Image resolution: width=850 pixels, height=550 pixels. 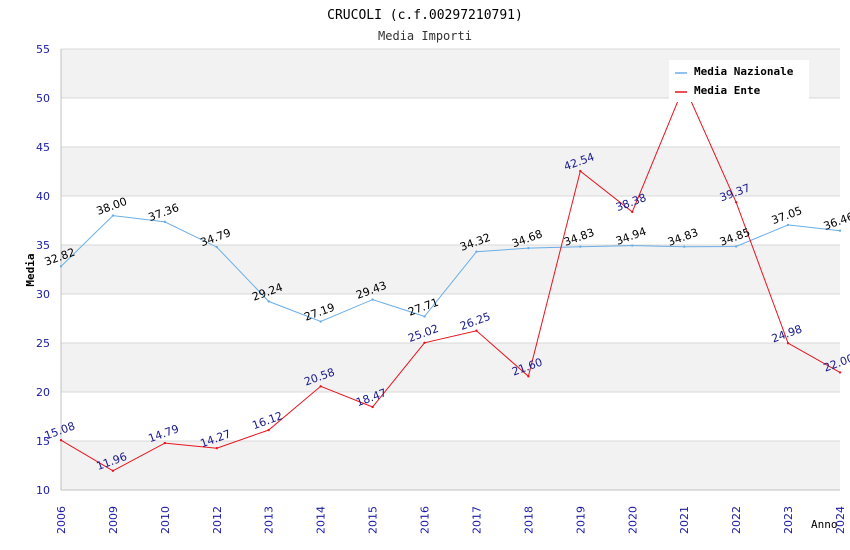 I want to click on x-tick-label: 2018, so click(x=528, y=520).